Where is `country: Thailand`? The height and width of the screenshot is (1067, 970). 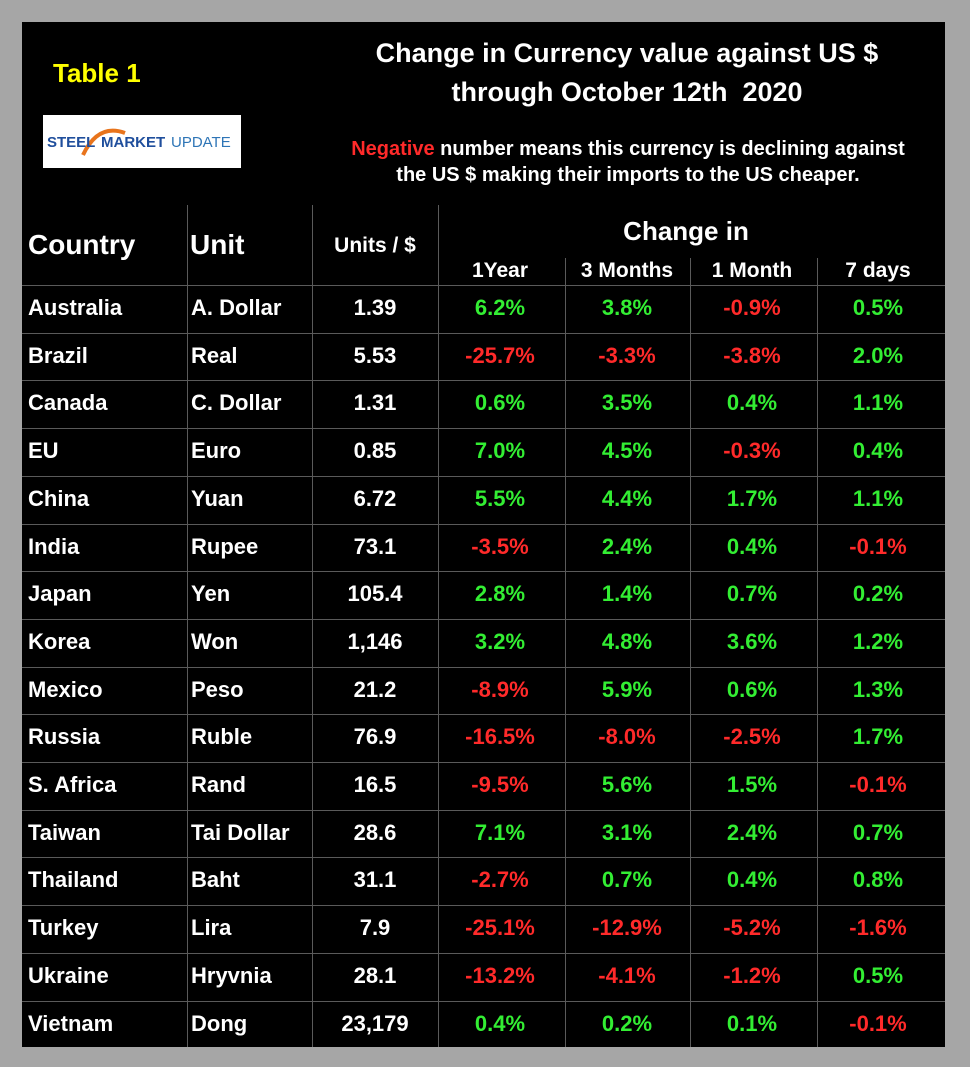
country: Thailand is located at coordinates (73, 879).